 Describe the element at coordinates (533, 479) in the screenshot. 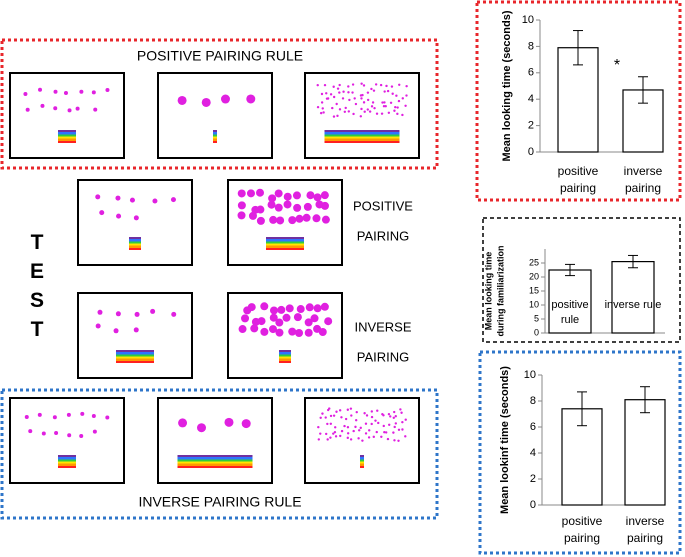

I see `y-tick-label: 2` at that location.